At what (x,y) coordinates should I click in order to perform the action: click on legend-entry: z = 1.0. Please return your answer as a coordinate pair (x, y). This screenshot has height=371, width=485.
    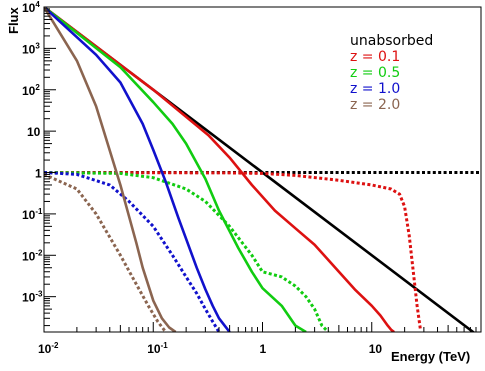
    Looking at the image, I should click on (375, 89).